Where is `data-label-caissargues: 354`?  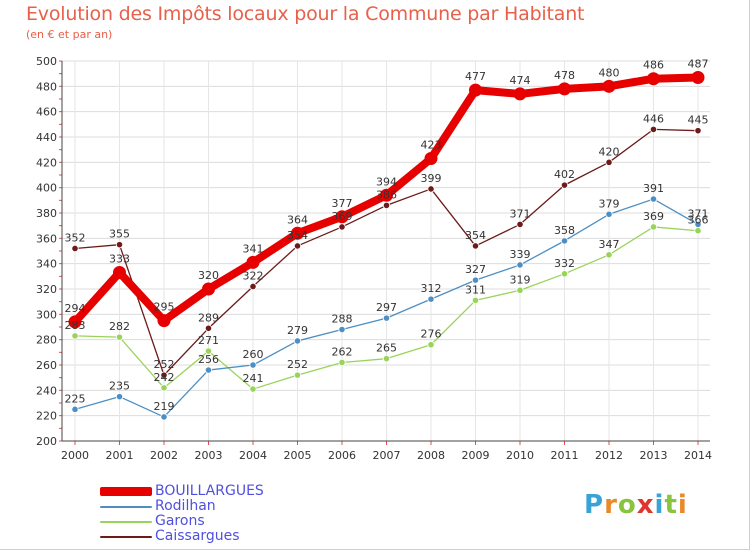
data-label-caissargues: 354 is located at coordinates (475, 235).